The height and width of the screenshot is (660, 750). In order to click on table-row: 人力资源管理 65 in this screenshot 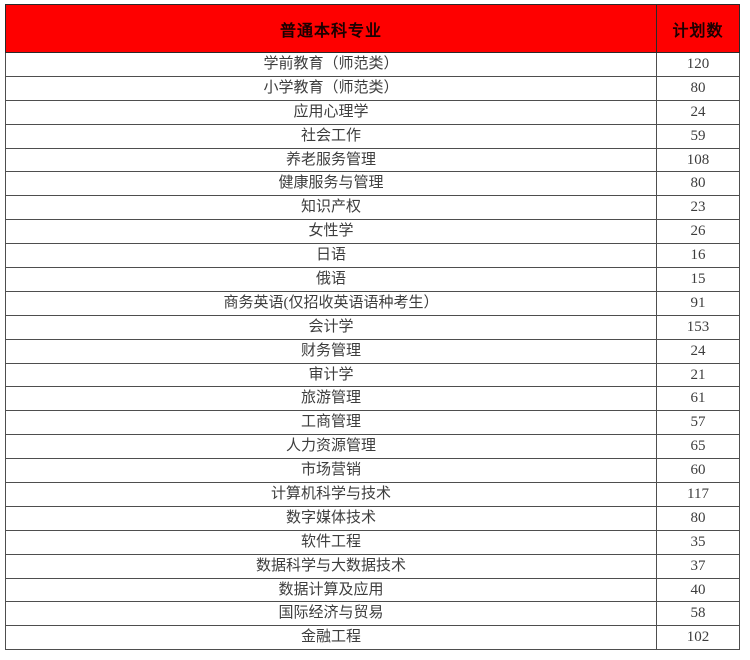, I will do `click(372, 447)`.